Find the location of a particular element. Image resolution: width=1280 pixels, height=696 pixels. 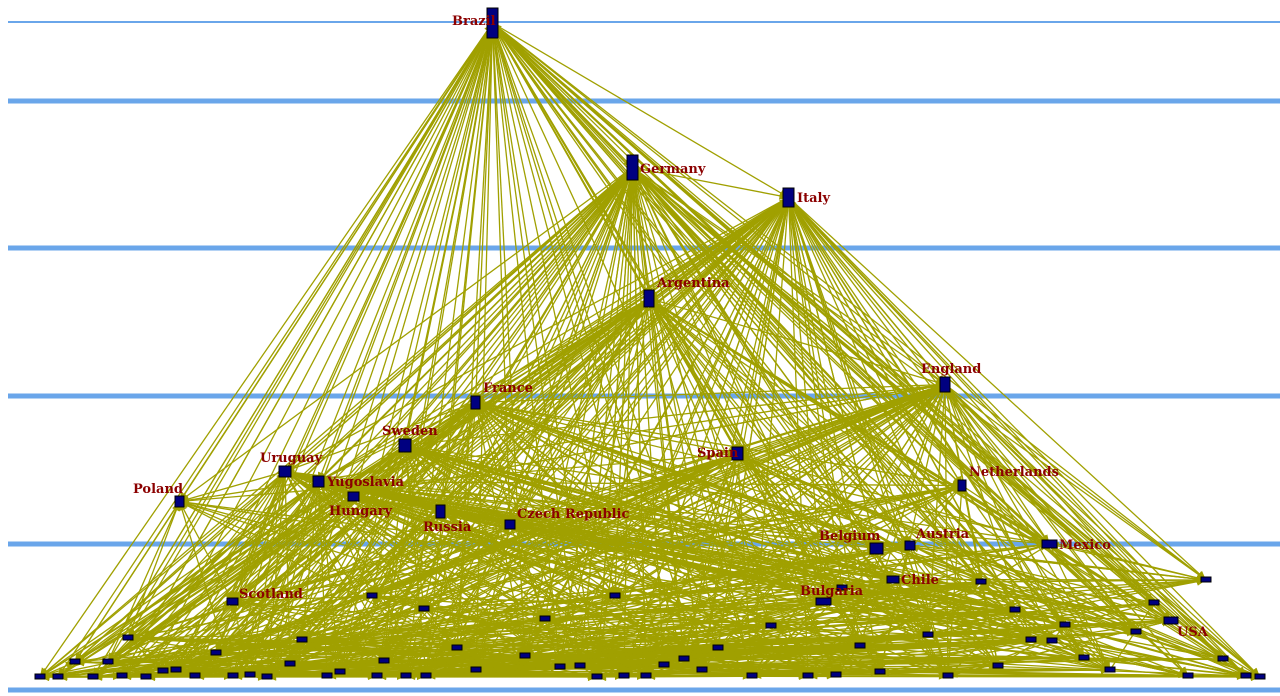

node-brazil is located at coordinates (492, 23).